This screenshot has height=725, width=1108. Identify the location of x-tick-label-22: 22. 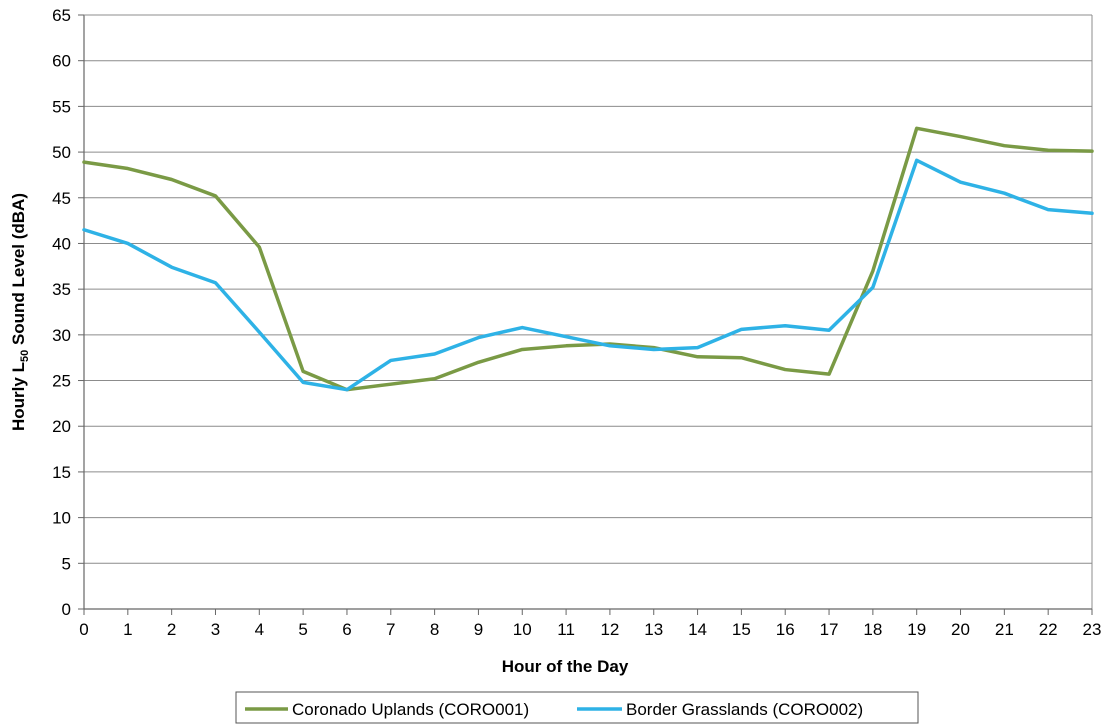
(1048, 629).